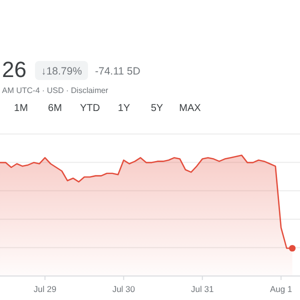  I want to click on text: 6M, so click(55, 108).